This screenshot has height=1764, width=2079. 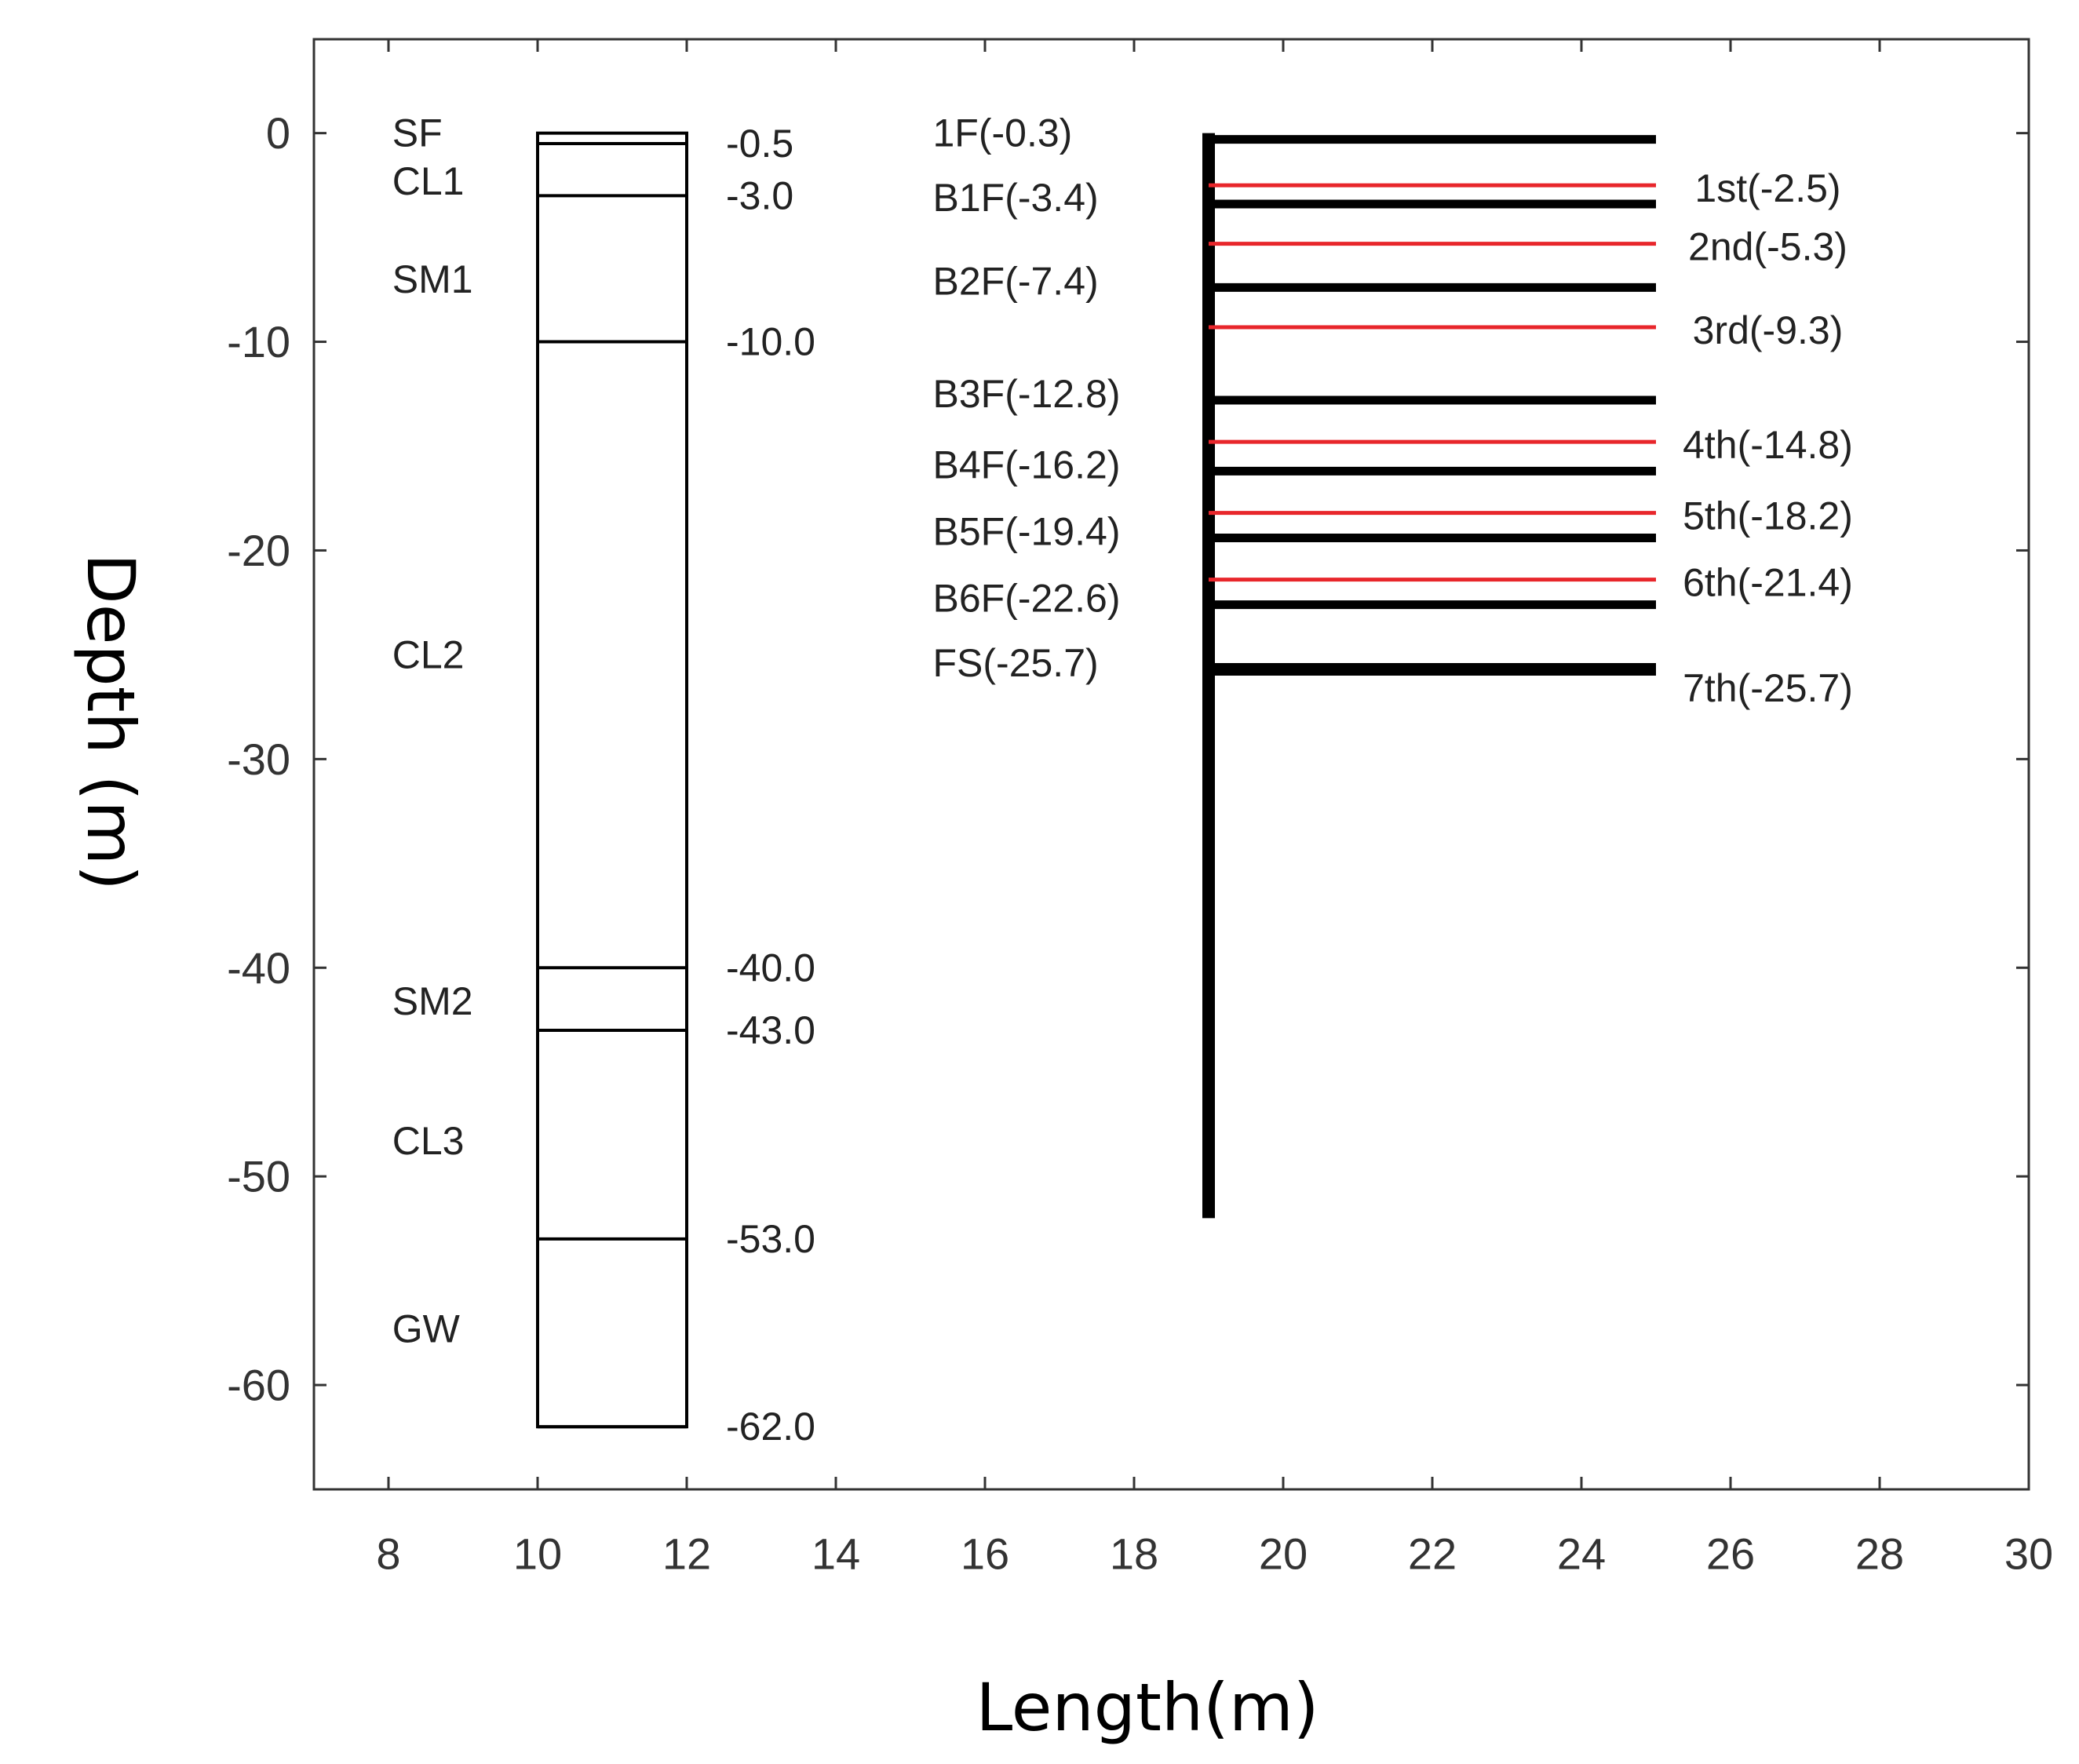 I want to click on soil-layer-label: SM2, so click(x=432, y=1001).